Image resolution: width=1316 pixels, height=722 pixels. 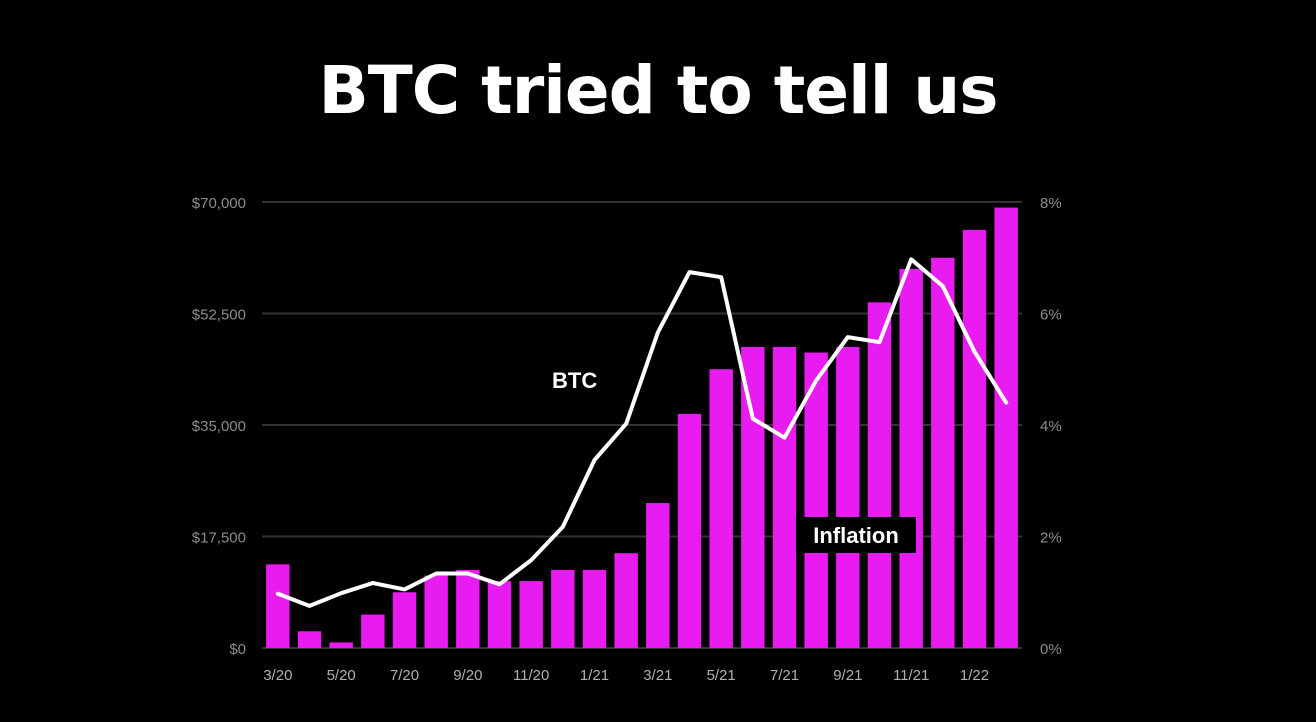 What do you see at coordinates (1051, 315) in the screenshot?
I see `right-tick-label: 6%` at bounding box center [1051, 315].